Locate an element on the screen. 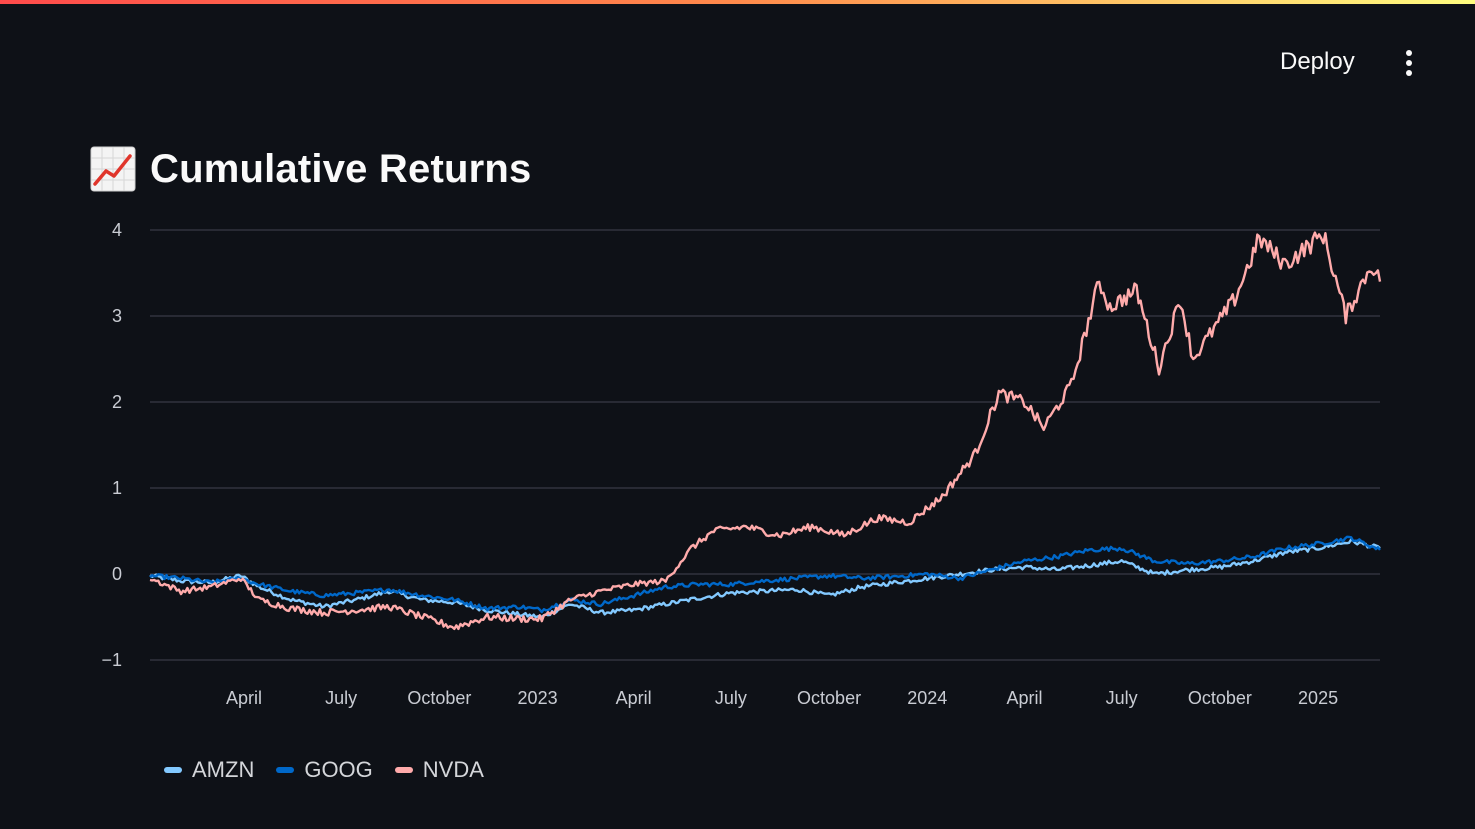 The image size is (1475, 829). chart-legend: AMZN GOOG NVDA is located at coordinates (324, 770).